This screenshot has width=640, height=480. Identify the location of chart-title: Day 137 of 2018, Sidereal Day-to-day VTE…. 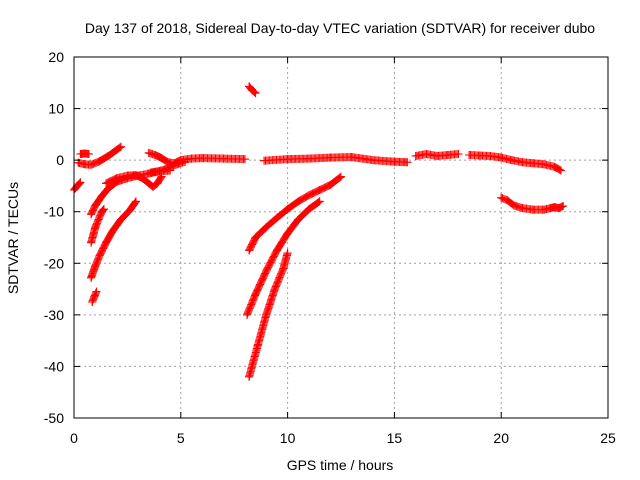
(340, 28).